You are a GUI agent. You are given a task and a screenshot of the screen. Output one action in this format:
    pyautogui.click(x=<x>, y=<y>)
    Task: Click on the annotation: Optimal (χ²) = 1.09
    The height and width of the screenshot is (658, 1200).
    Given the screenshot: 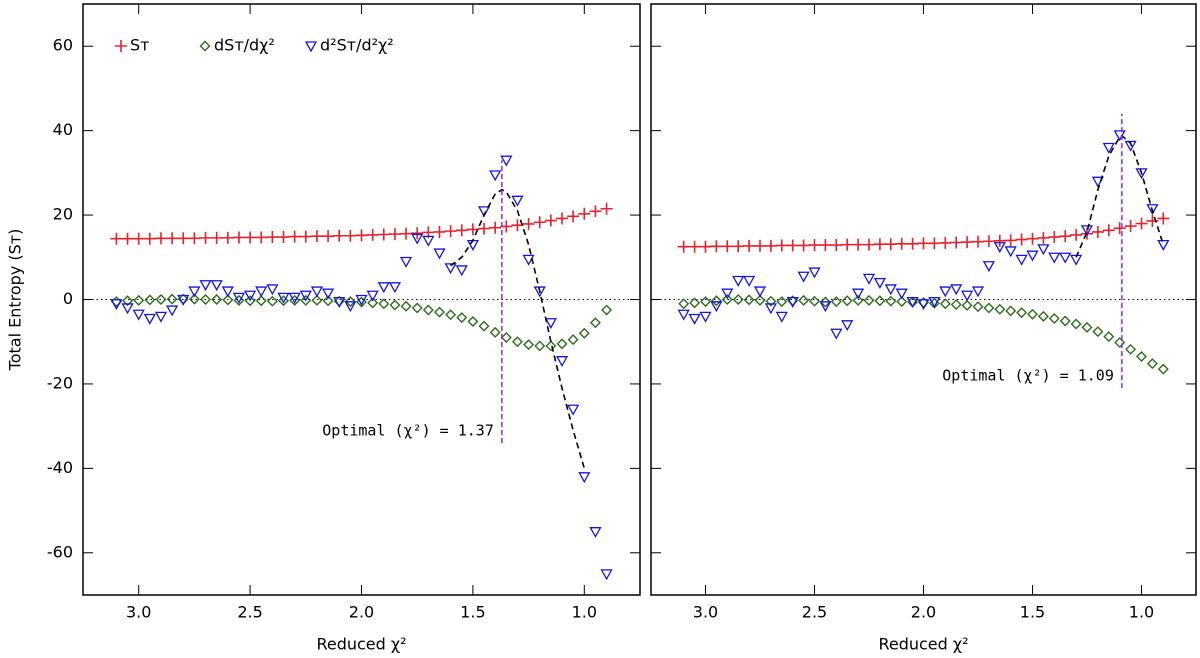 What is the action you would take?
    pyautogui.click(x=1028, y=376)
    